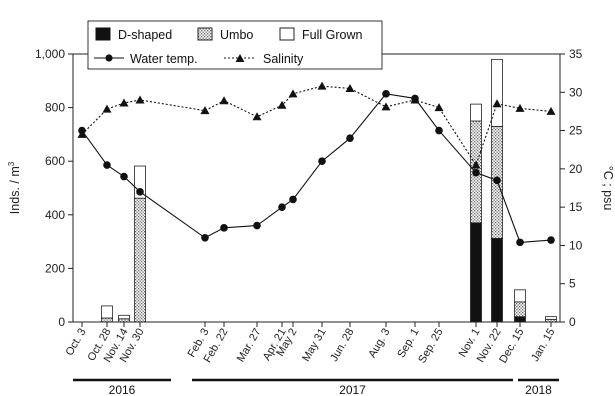  Describe the element at coordinates (55, 215) in the screenshot. I see `y-left-tick-label: 400` at that location.